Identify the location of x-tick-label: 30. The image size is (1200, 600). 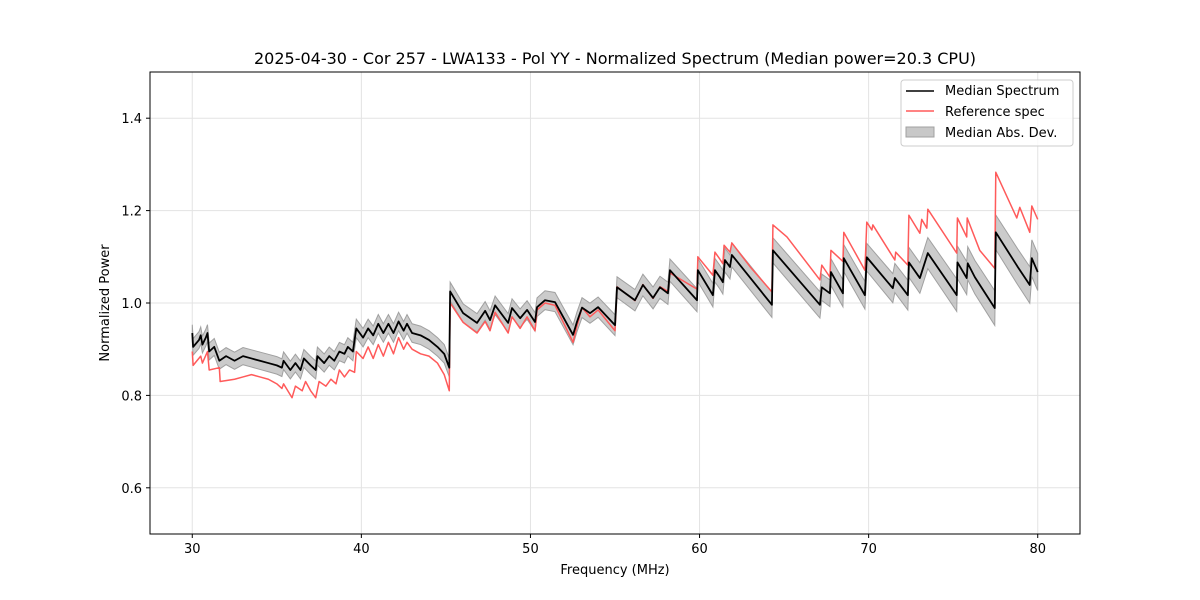
(192, 549).